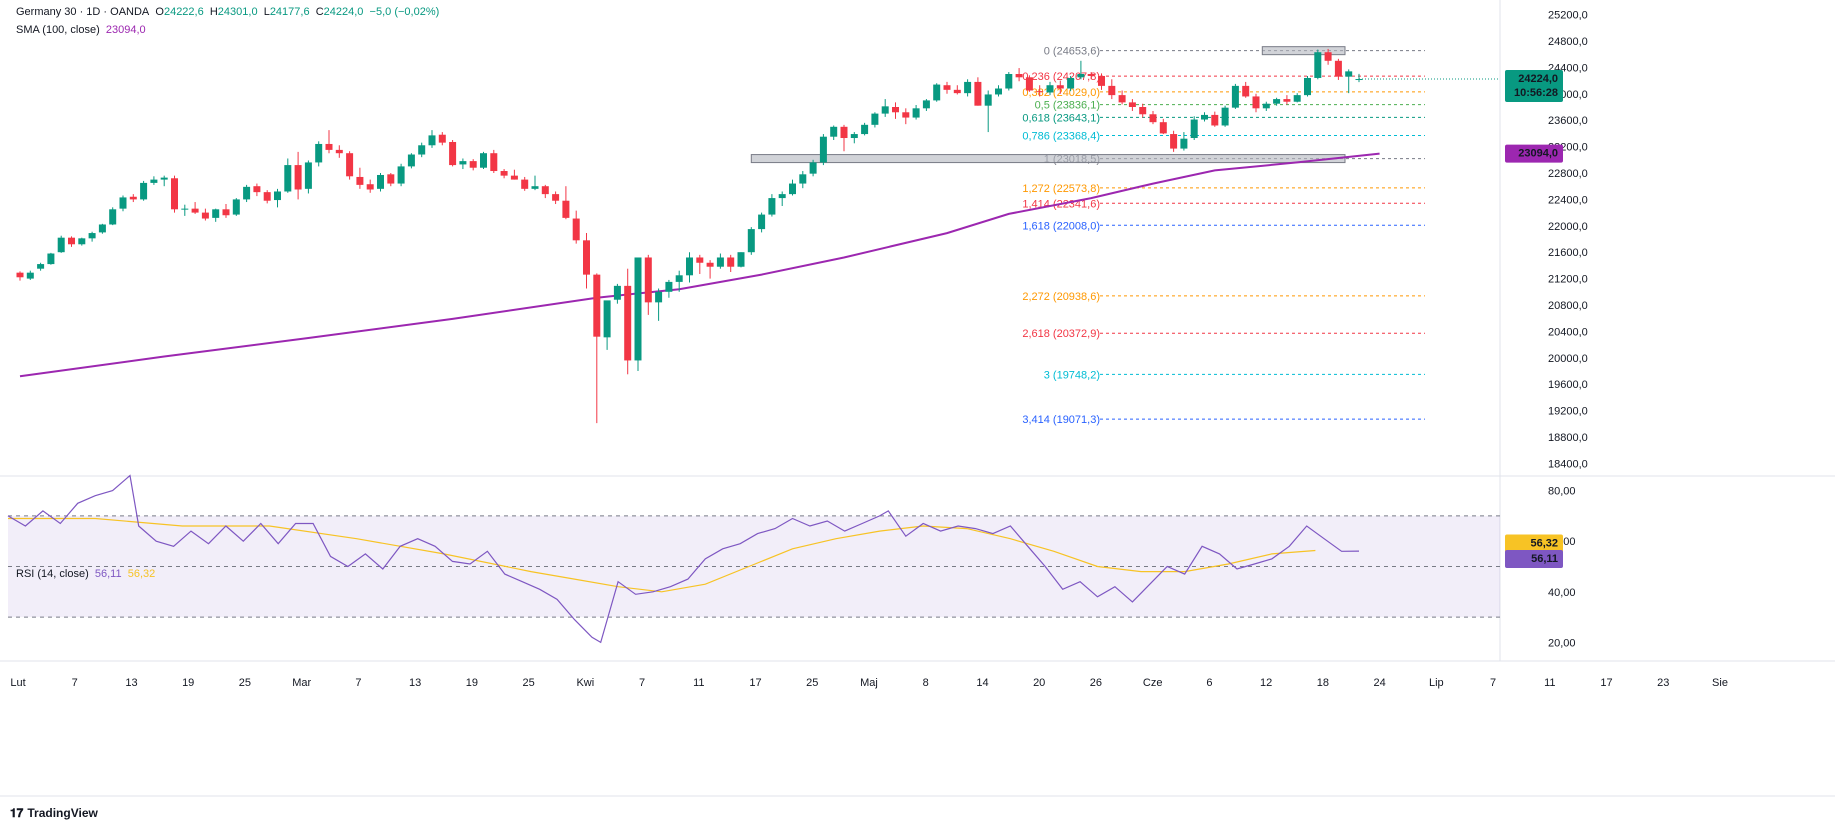 The image size is (1835, 830). Describe the element at coordinates (1568, 359) in the screenshot. I see `price-tick-label: 20000,0` at that location.